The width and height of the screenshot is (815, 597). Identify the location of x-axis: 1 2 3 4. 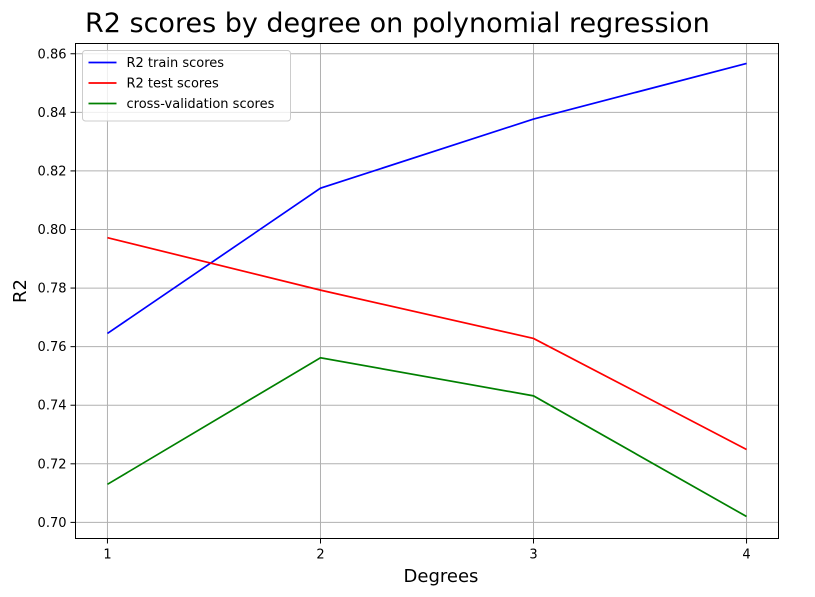
(427, 550).